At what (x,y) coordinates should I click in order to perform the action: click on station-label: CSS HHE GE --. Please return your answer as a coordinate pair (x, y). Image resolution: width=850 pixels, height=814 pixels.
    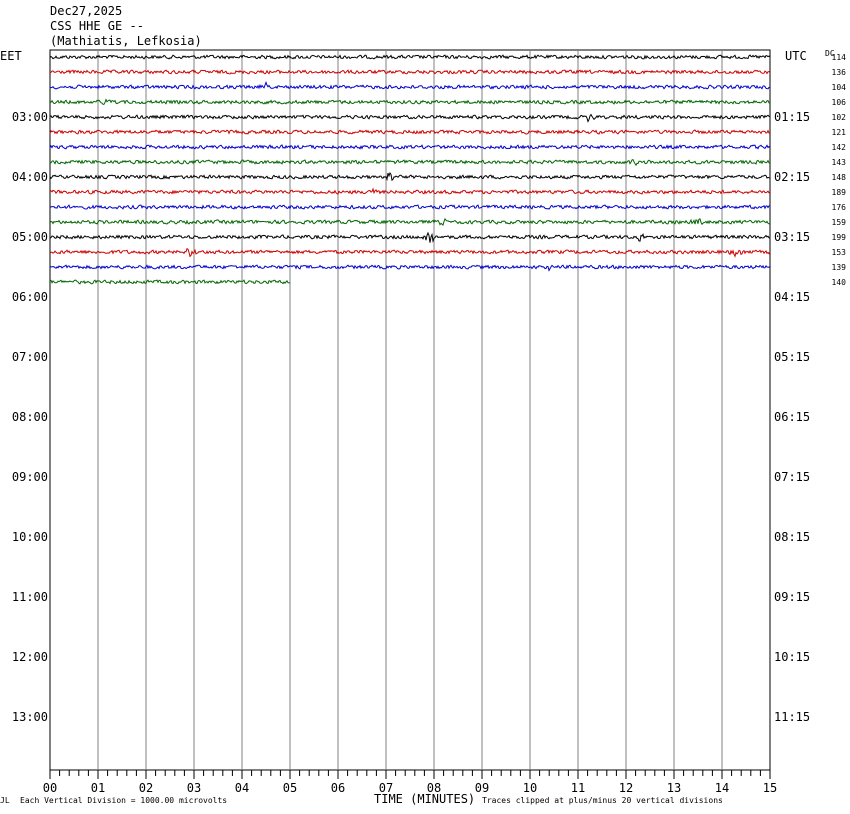
    Looking at the image, I should click on (97, 26).